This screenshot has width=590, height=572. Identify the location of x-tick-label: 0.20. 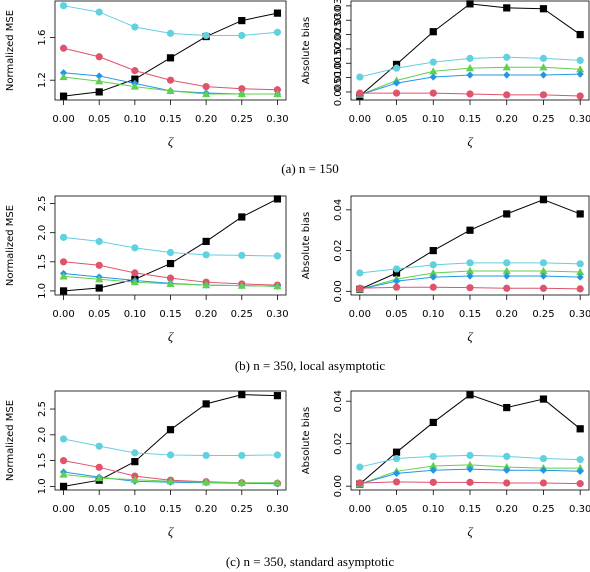
(507, 119).